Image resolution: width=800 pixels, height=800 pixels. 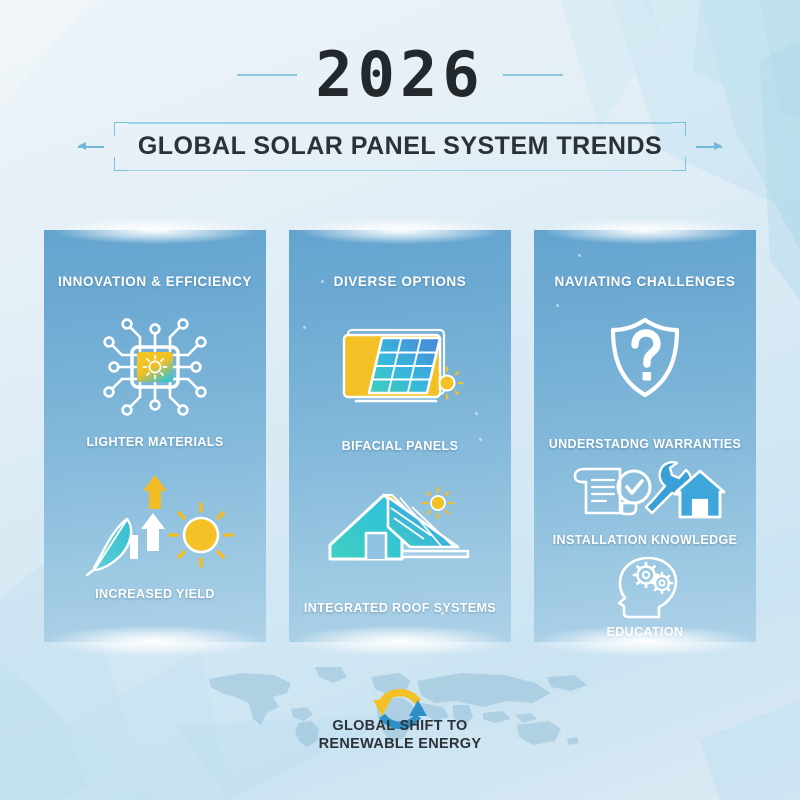 I want to click on solar-microchip-icon, so click(x=155, y=367).